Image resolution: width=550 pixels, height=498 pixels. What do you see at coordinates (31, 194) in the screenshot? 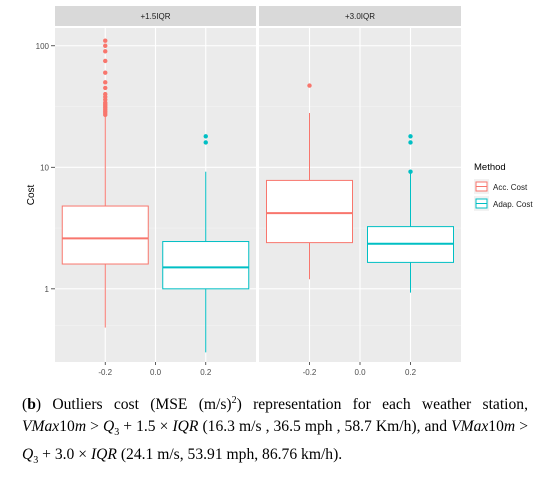
I see `y-axis-label: Cost` at bounding box center [31, 194].